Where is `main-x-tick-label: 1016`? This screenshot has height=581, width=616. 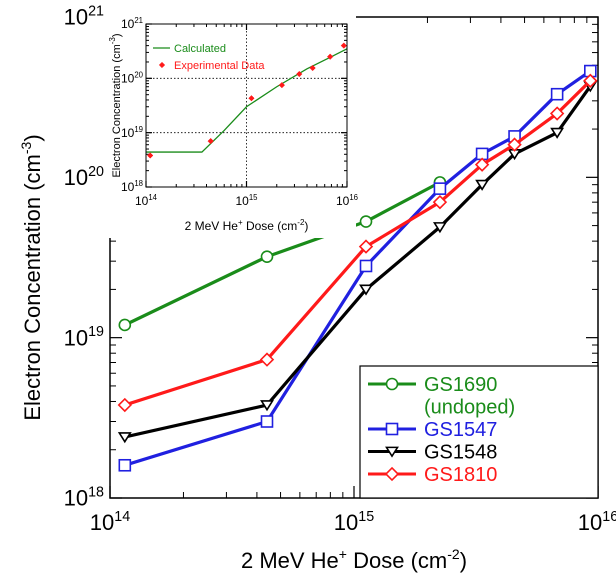
main-x-tick-label: 1016 is located at coordinates (597, 522).